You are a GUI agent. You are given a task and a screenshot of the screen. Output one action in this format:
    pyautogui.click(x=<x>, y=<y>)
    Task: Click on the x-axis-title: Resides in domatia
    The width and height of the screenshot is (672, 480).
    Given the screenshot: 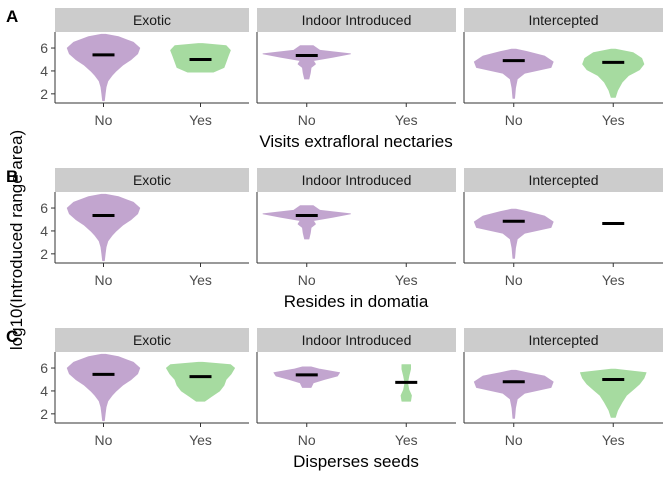 What is the action you would take?
    pyautogui.click(x=356, y=301)
    